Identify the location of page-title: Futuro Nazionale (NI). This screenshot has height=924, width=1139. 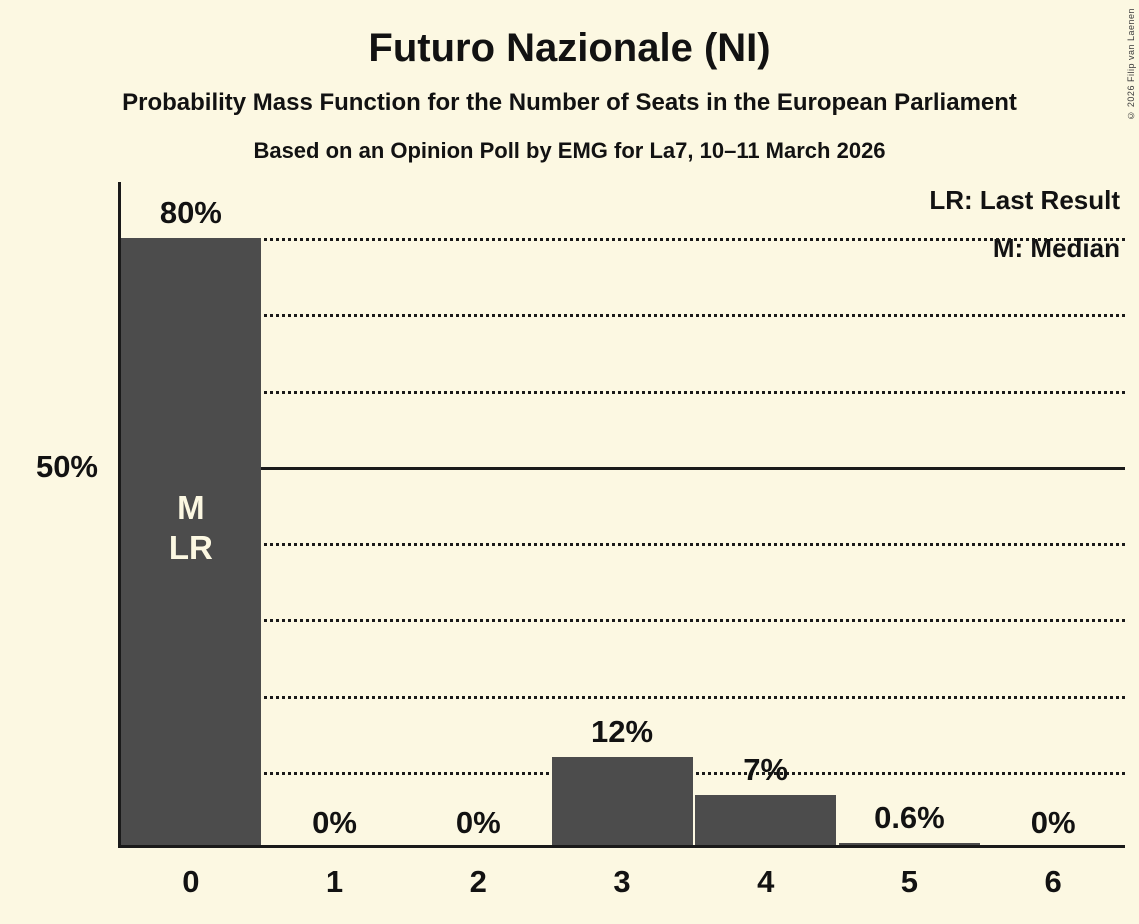
(569, 48).